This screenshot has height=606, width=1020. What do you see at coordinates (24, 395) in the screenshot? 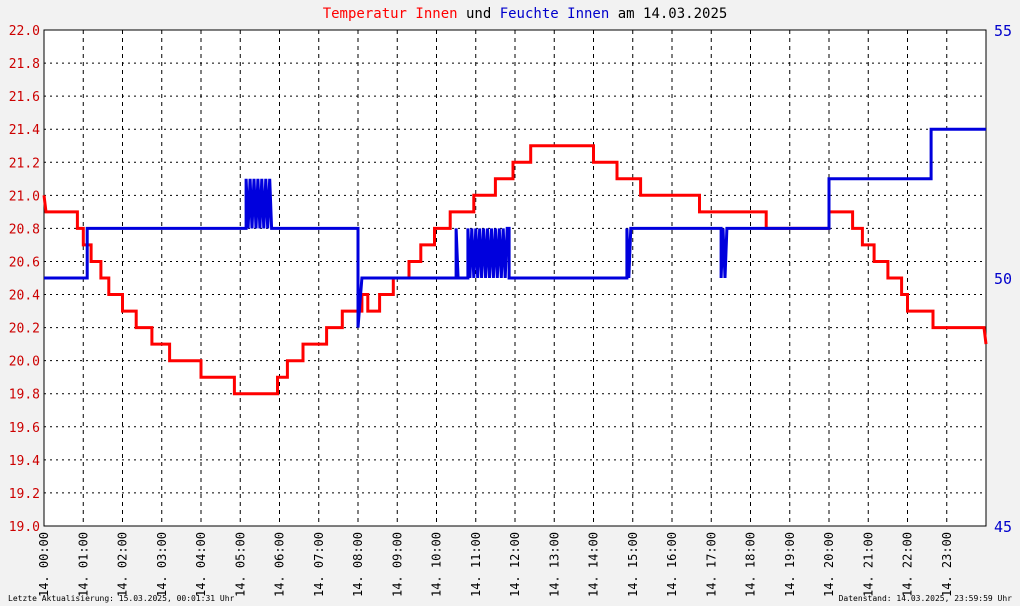
I see `y-left-tick-label: 19.8` at bounding box center [24, 395].